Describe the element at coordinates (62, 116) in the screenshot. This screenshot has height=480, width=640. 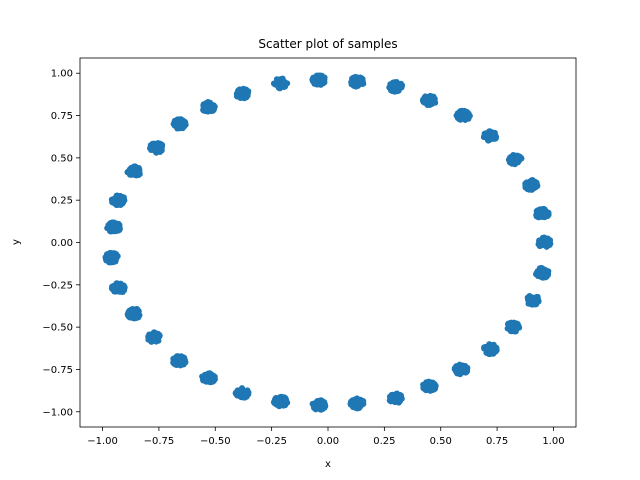
I see `y-tick-label: 0.75` at that location.